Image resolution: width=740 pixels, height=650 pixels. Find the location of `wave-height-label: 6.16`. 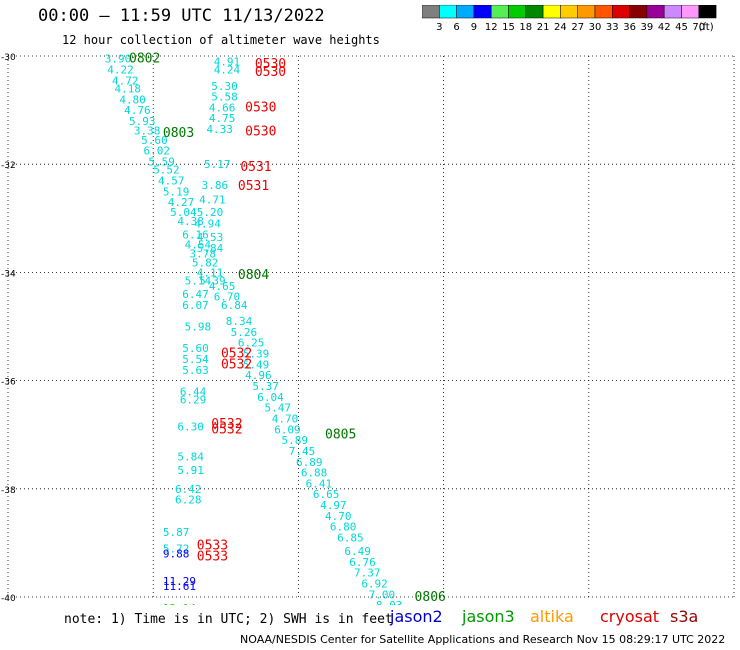

wave-height-label: 6.16 is located at coordinates (195, 235).